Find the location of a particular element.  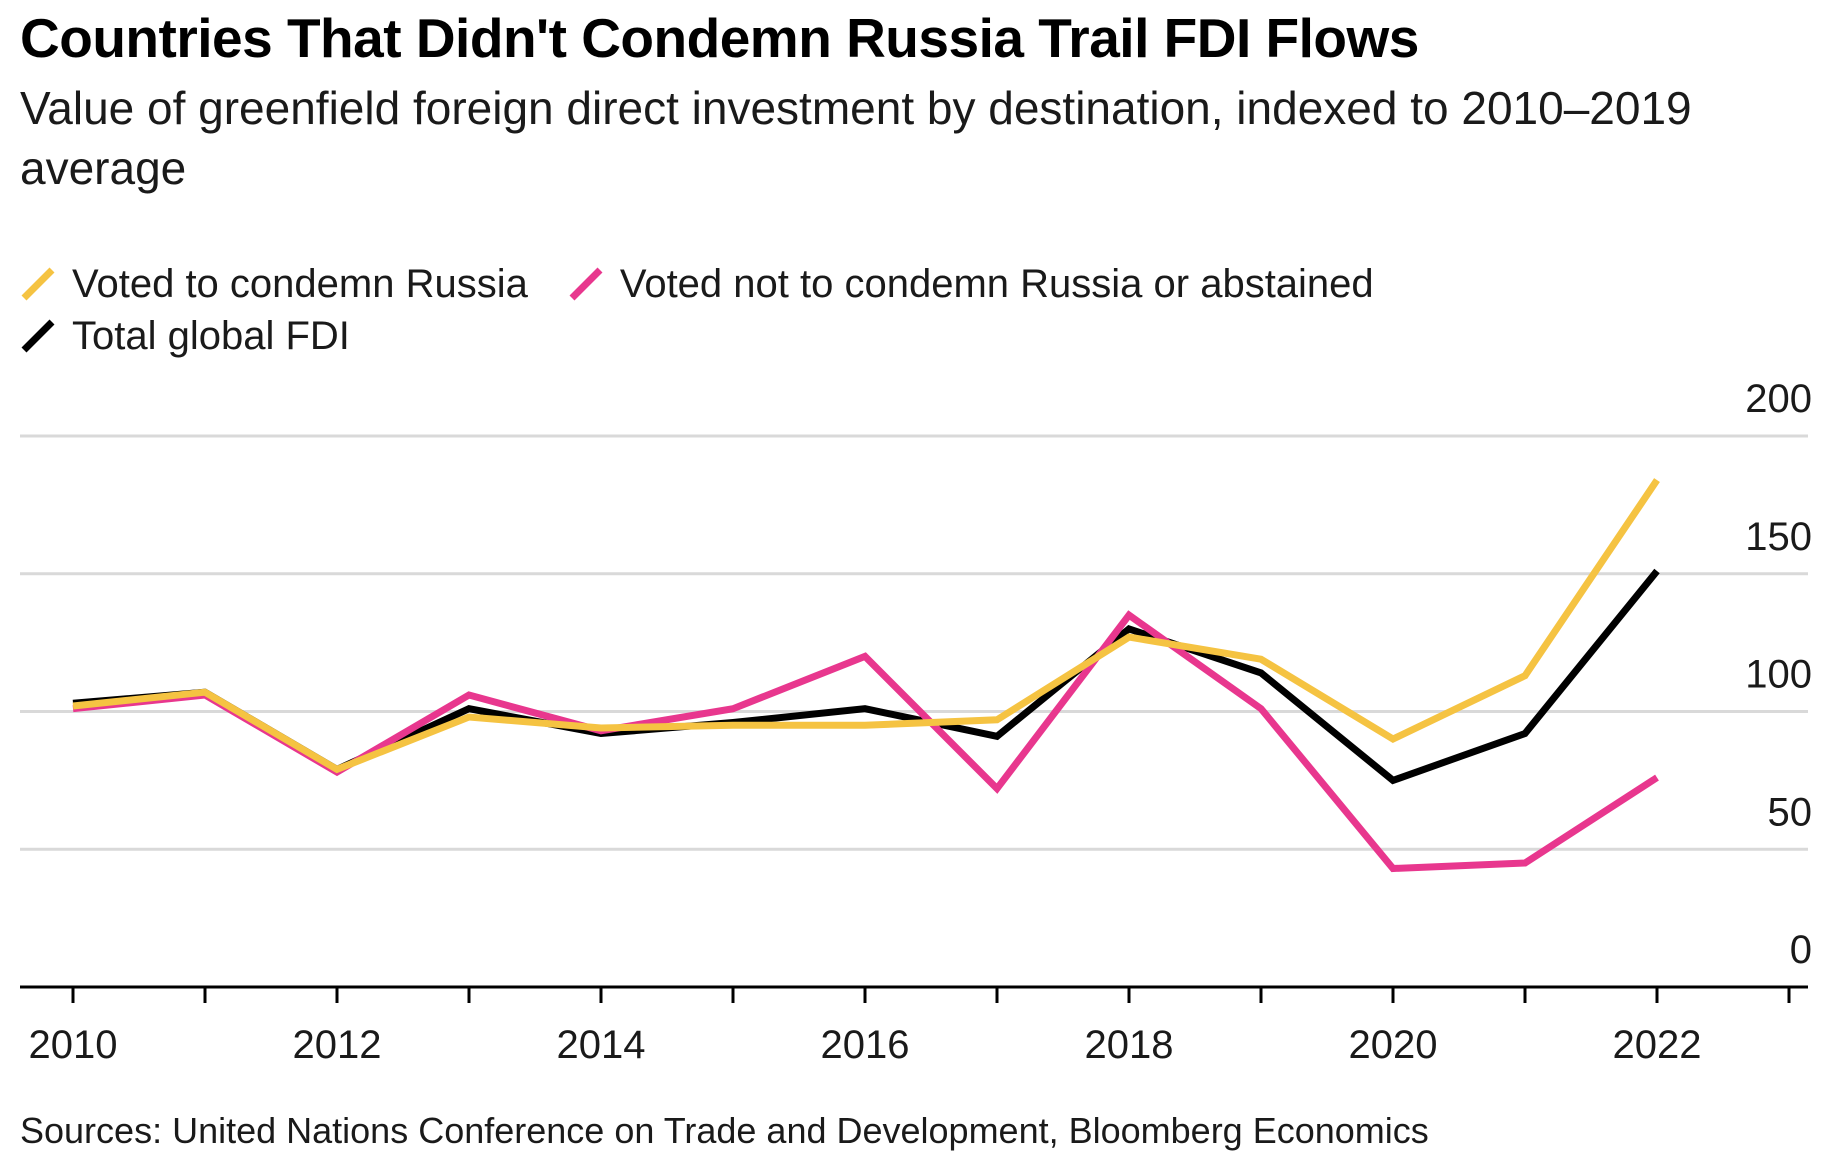

legend-item-not-condemn: Voted not to condemn Russia or abstained is located at coordinates (971, 284).